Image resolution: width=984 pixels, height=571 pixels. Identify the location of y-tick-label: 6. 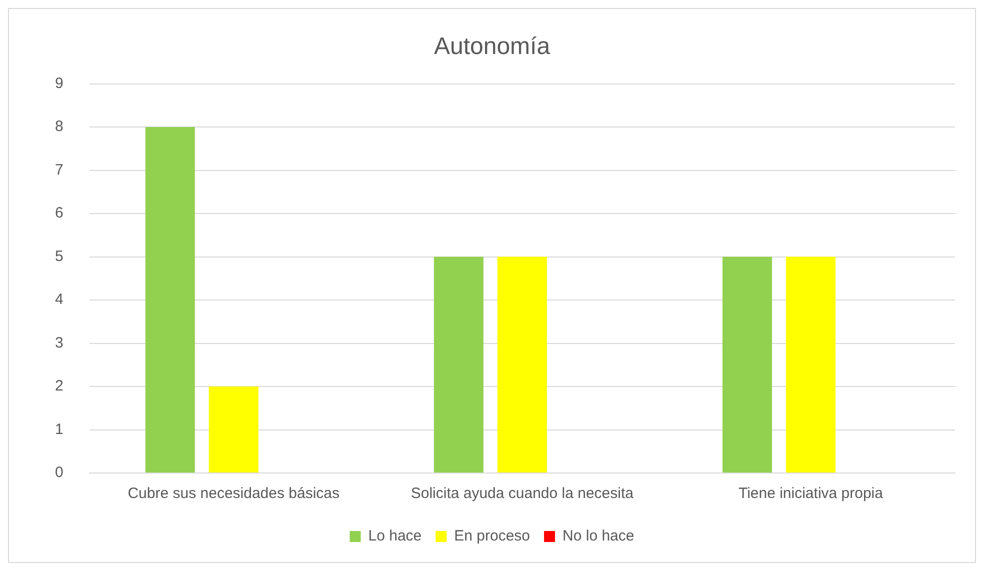
(59, 213).